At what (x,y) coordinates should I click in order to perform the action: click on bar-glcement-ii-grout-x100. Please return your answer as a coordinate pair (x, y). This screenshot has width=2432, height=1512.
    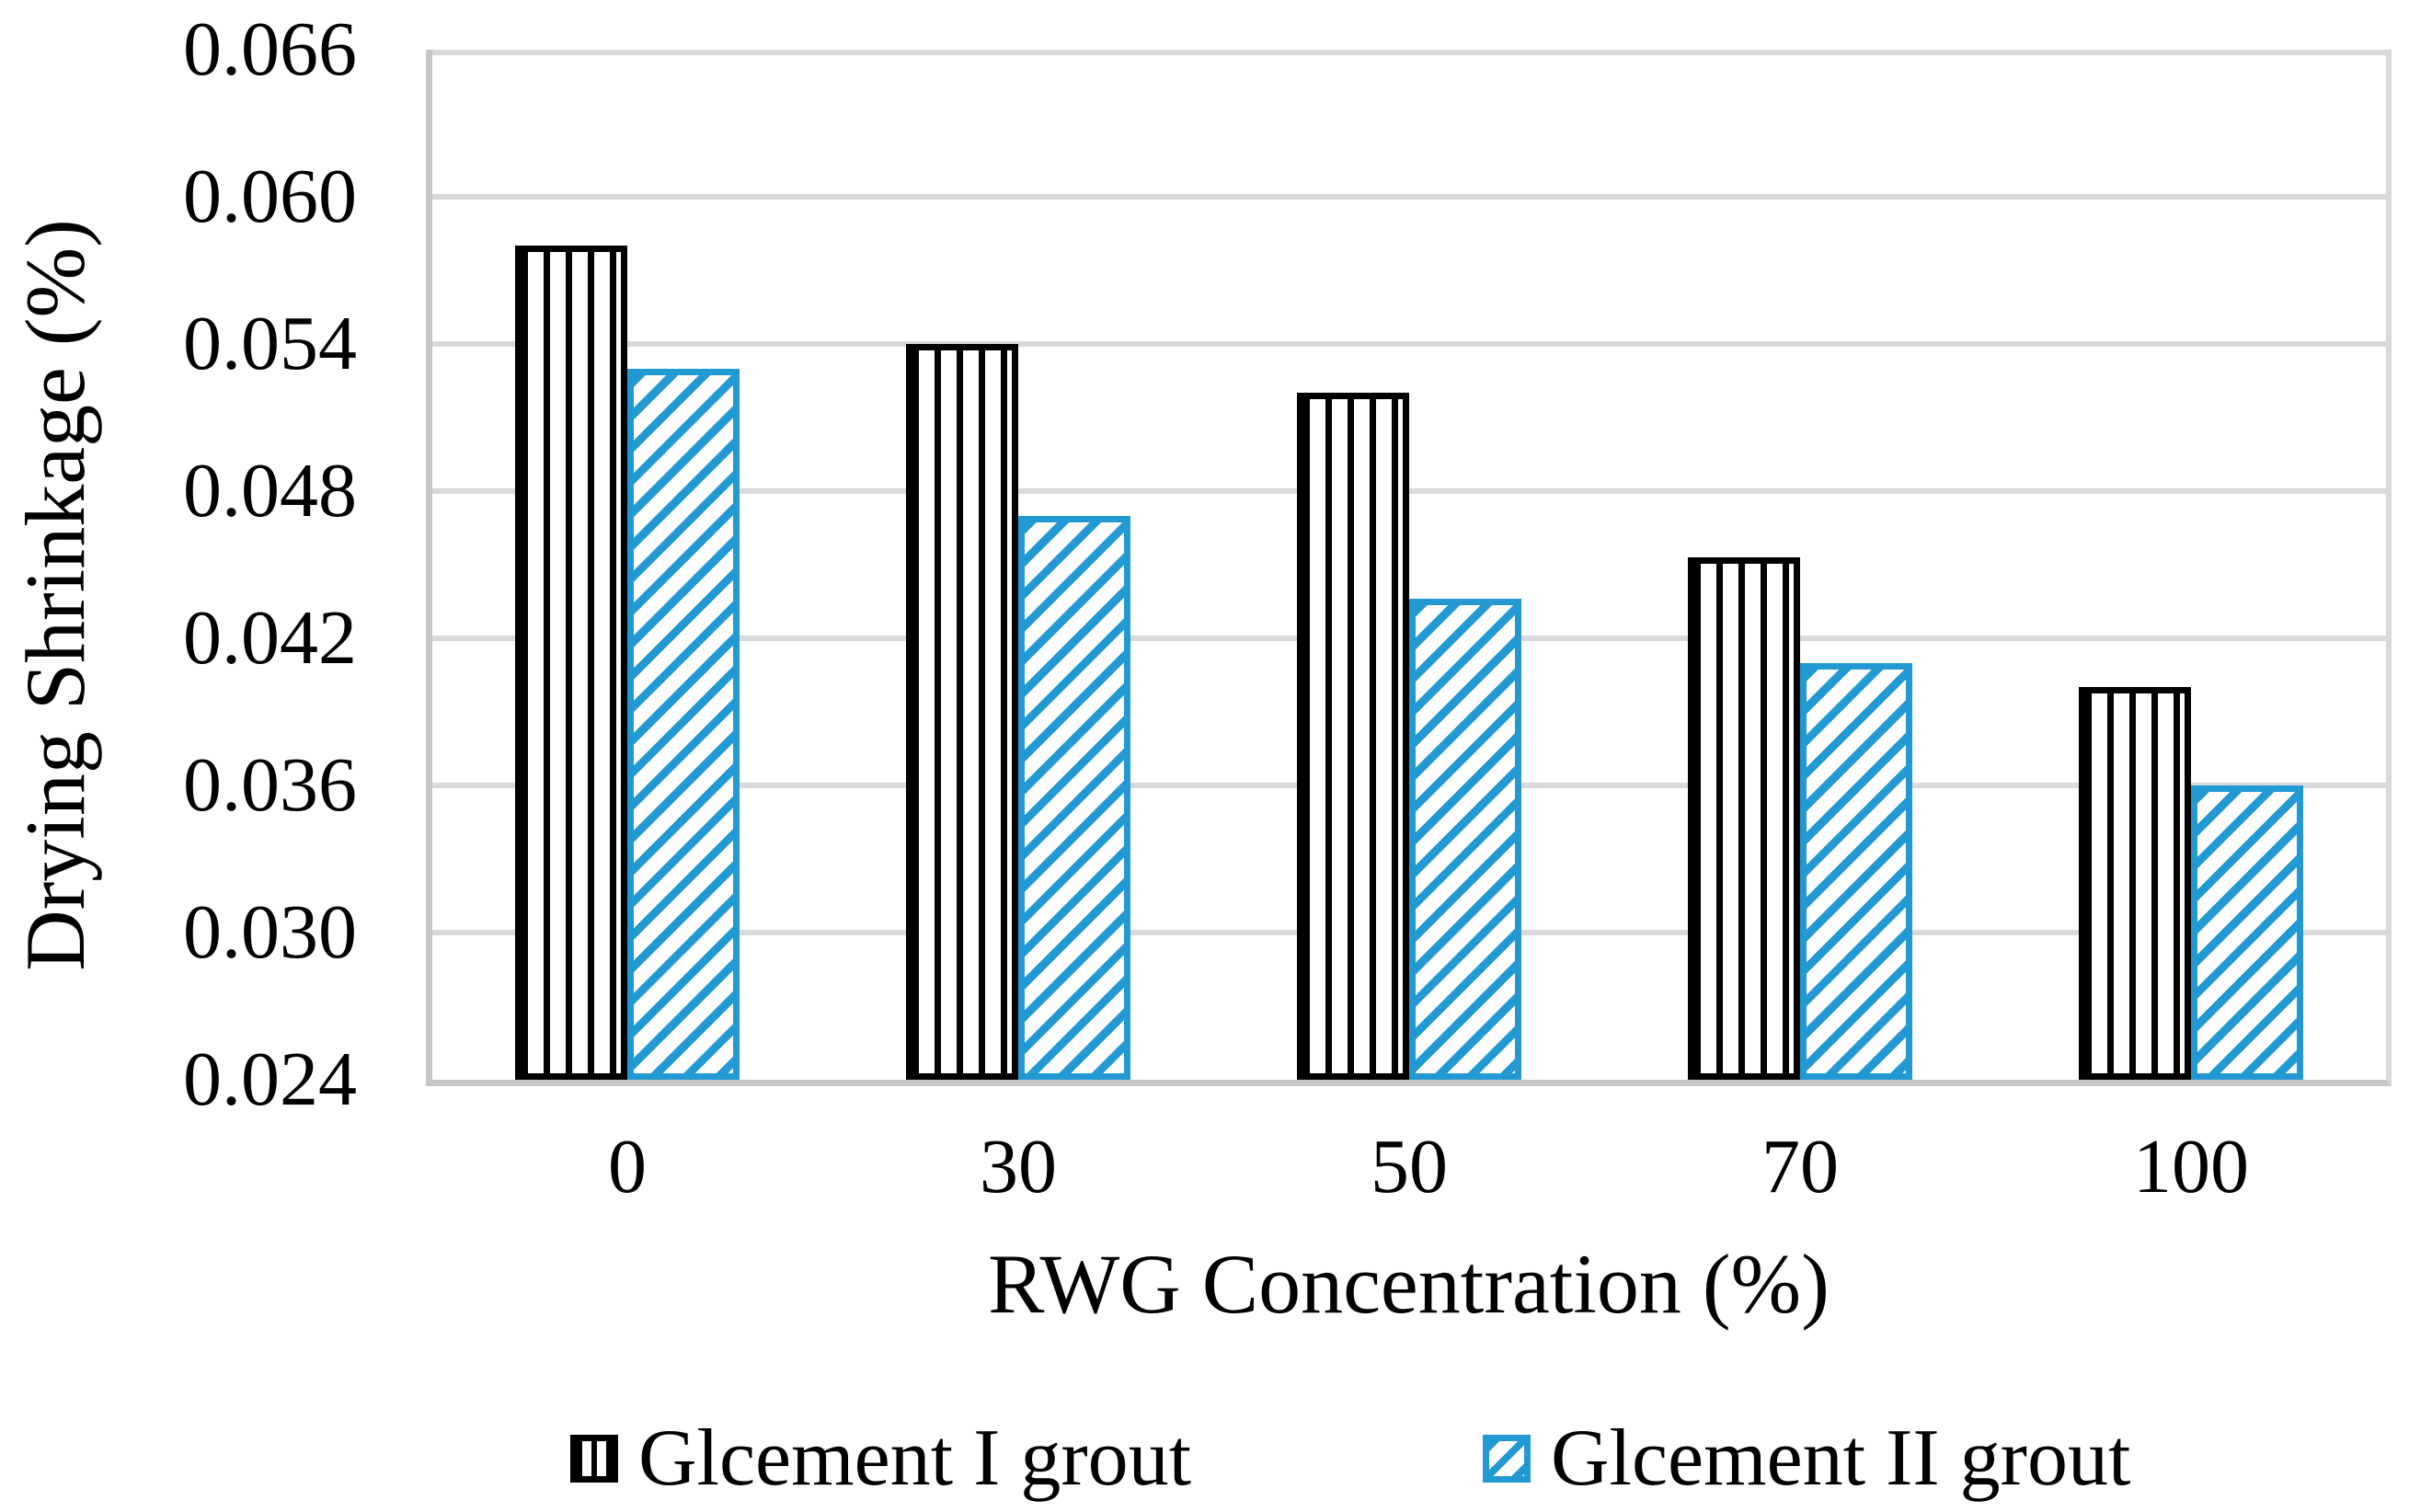
    Looking at the image, I should click on (2247, 932).